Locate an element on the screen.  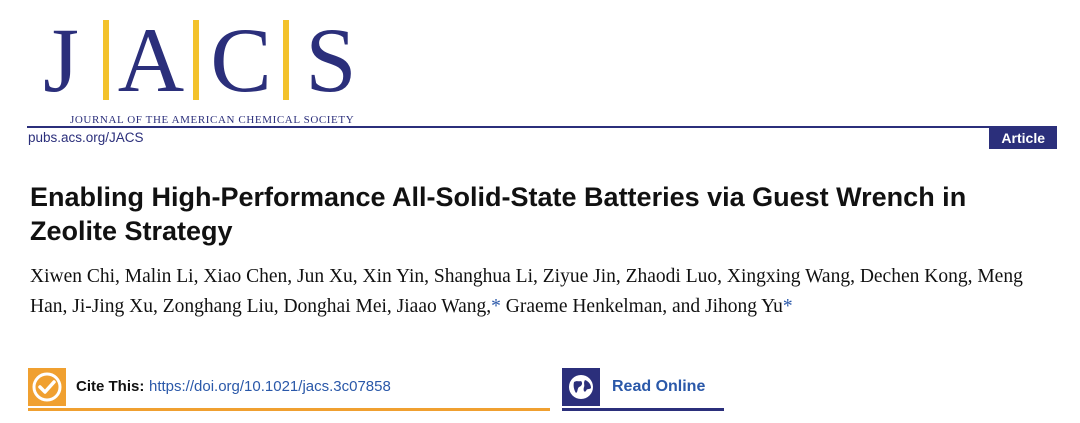
pubs-link: pubs.acs.org/JACS is located at coordinates (86, 137).